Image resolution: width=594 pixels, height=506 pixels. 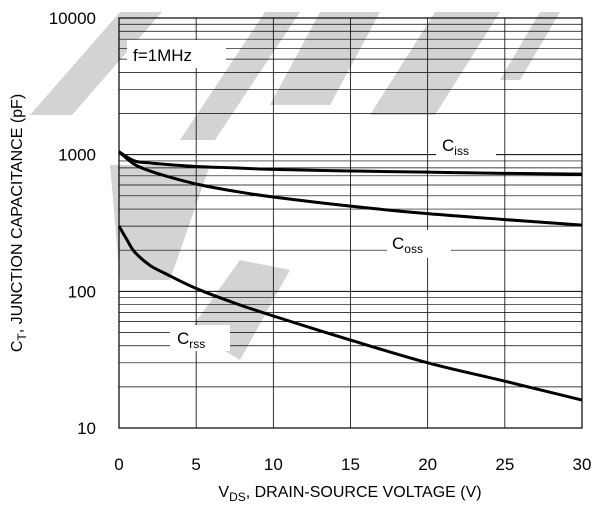 What do you see at coordinates (582, 464) in the screenshot?
I see `x-tick-label: 30` at bounding box center [582, 464].